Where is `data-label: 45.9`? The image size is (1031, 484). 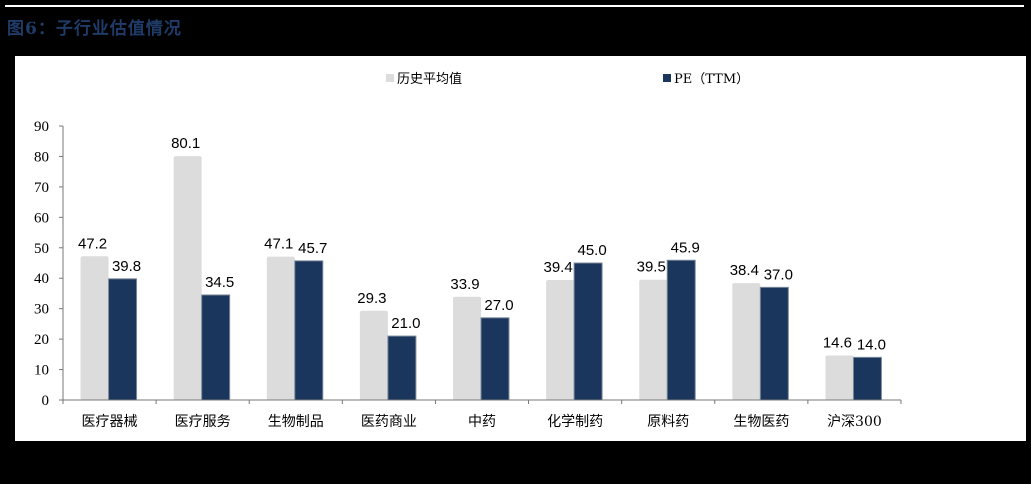 data-label: 45.9 is located at coordinates (685, 247).